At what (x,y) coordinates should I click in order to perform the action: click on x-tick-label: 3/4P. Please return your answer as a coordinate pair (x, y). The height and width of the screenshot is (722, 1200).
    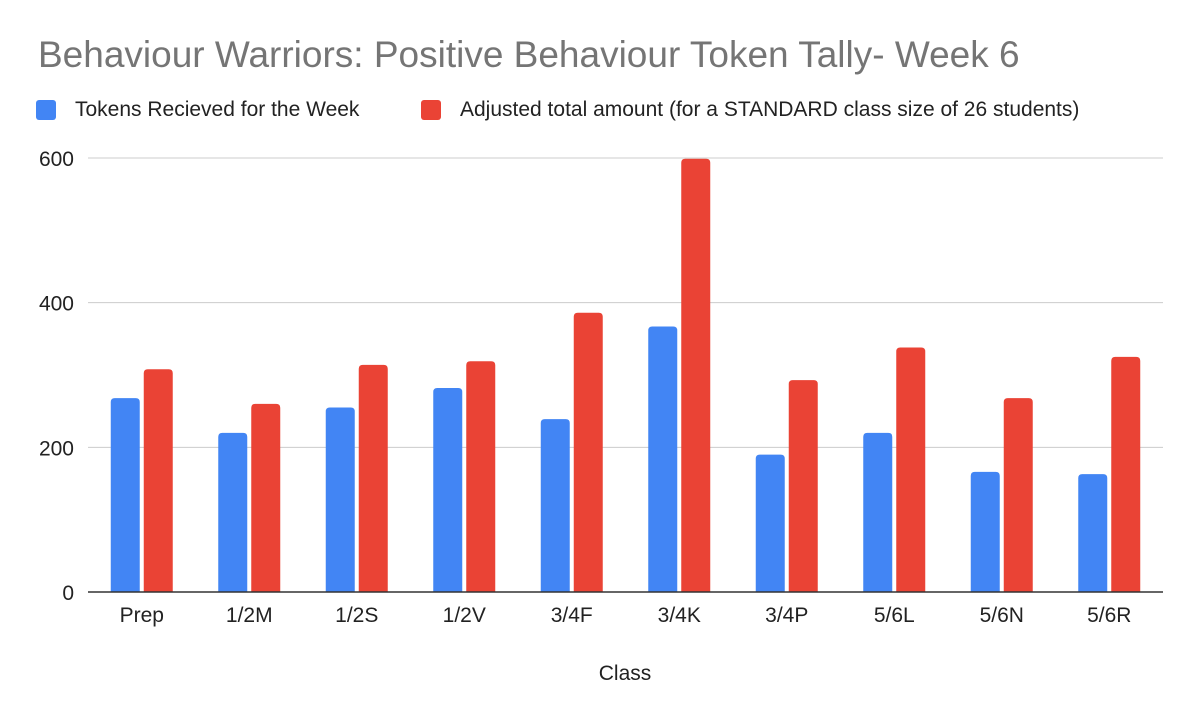
    Looking at the image, I should click on (786, 615).